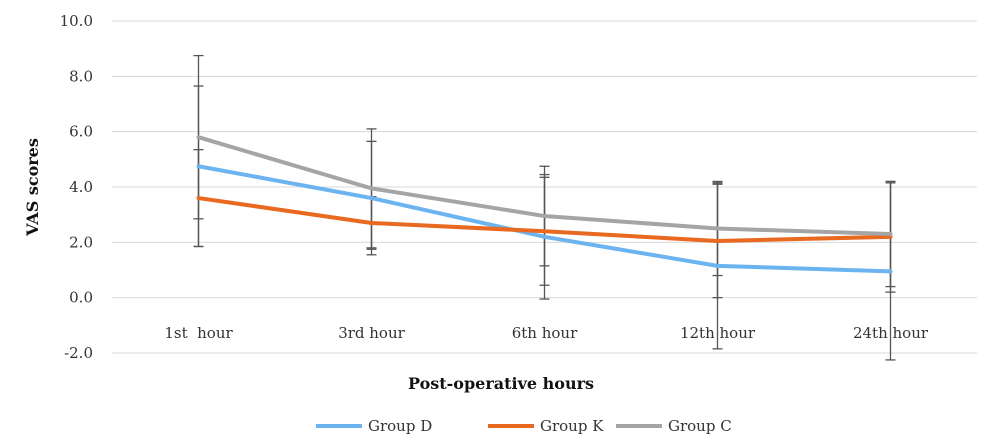  I want to click on y-tick-label: 4.0, so click(81, 187).